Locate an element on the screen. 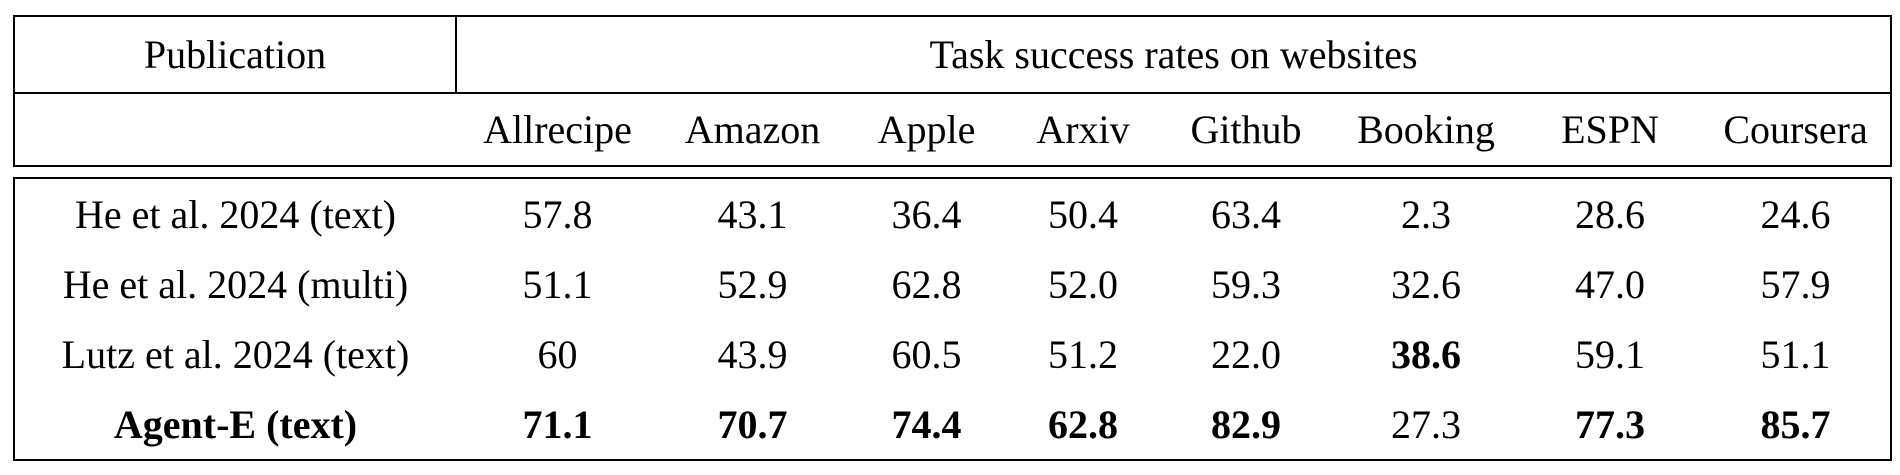 The height and width of the screenshot is (475, 1900). site-column-header-allrecipe: Allrecipe is located at coordinates (557, 129).